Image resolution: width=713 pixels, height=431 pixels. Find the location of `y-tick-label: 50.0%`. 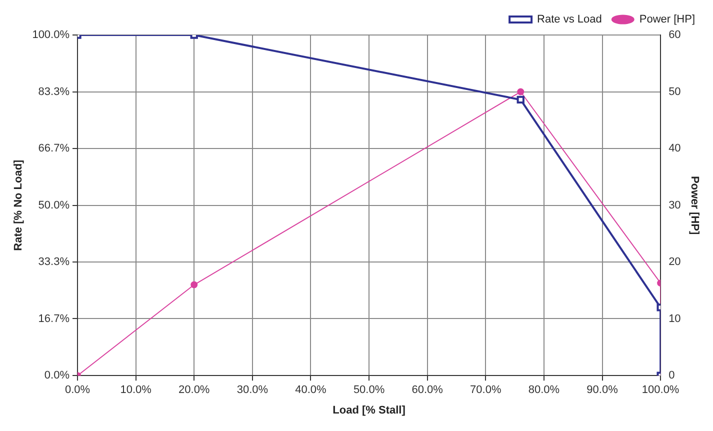

y-tick-label: 50.0% is located at coordinates (54, 205).